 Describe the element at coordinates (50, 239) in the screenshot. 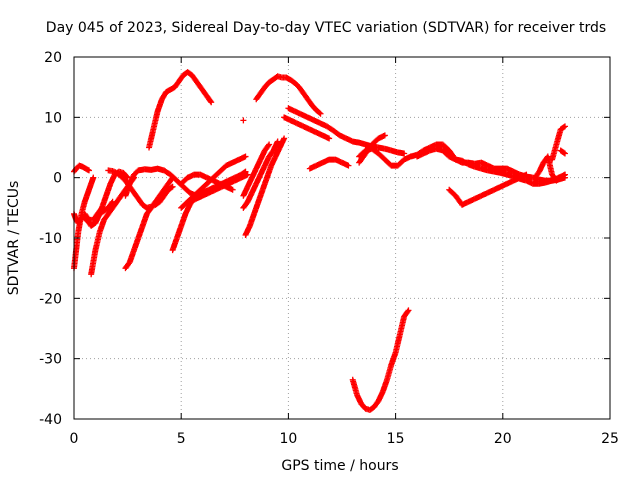

I see `y-tick-label: -10` at that location.